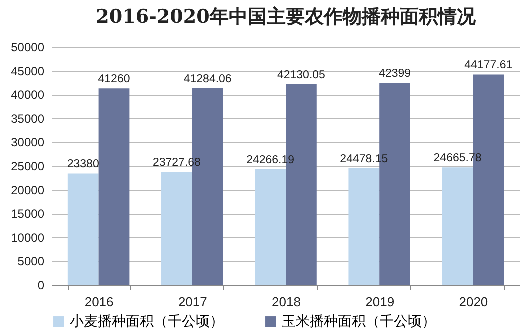 The height and width of the screenshot is (335, 532). Describe the element at coordinates (28, 237) in the screenshot. I see `y-tick-label: 10000` at that location.